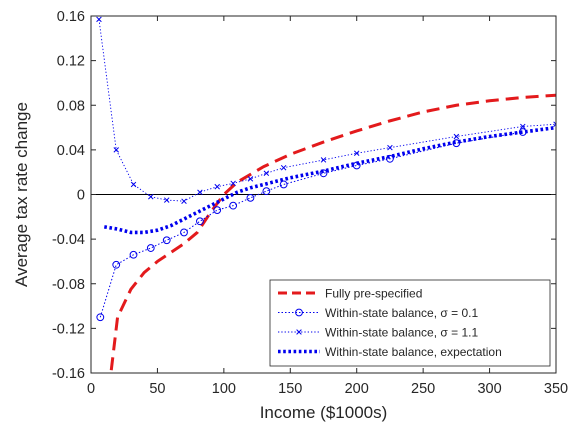 This screenshot has width=578, height=436. What do you see at coordinates (21, 194) in the screenshot?
I see `y-axis-label: Average tax rate change` at bounding box center [21, 194].